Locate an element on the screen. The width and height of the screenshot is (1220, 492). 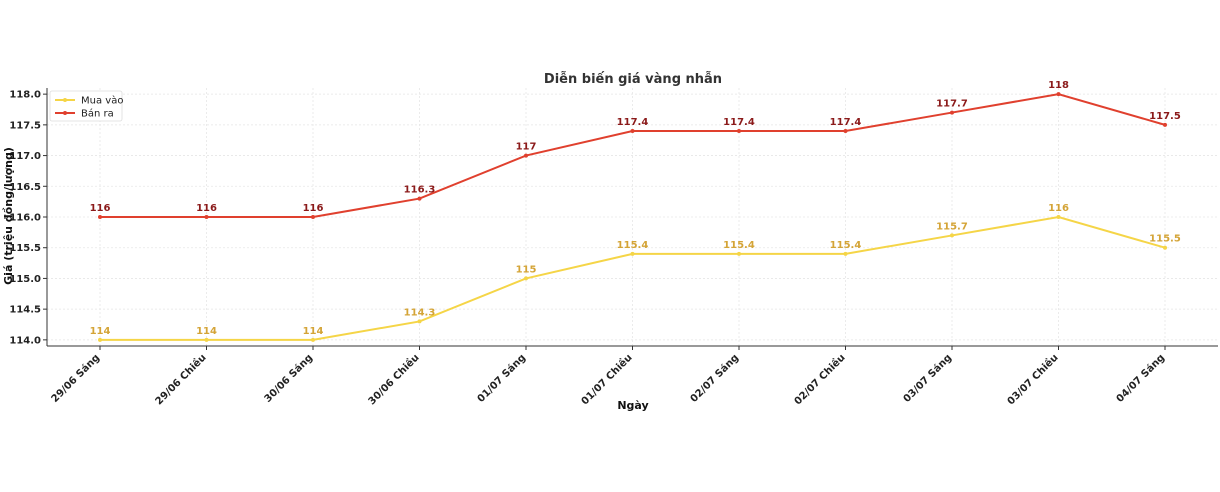
data-label-buy: 115 is located at coordinates (526, 269).